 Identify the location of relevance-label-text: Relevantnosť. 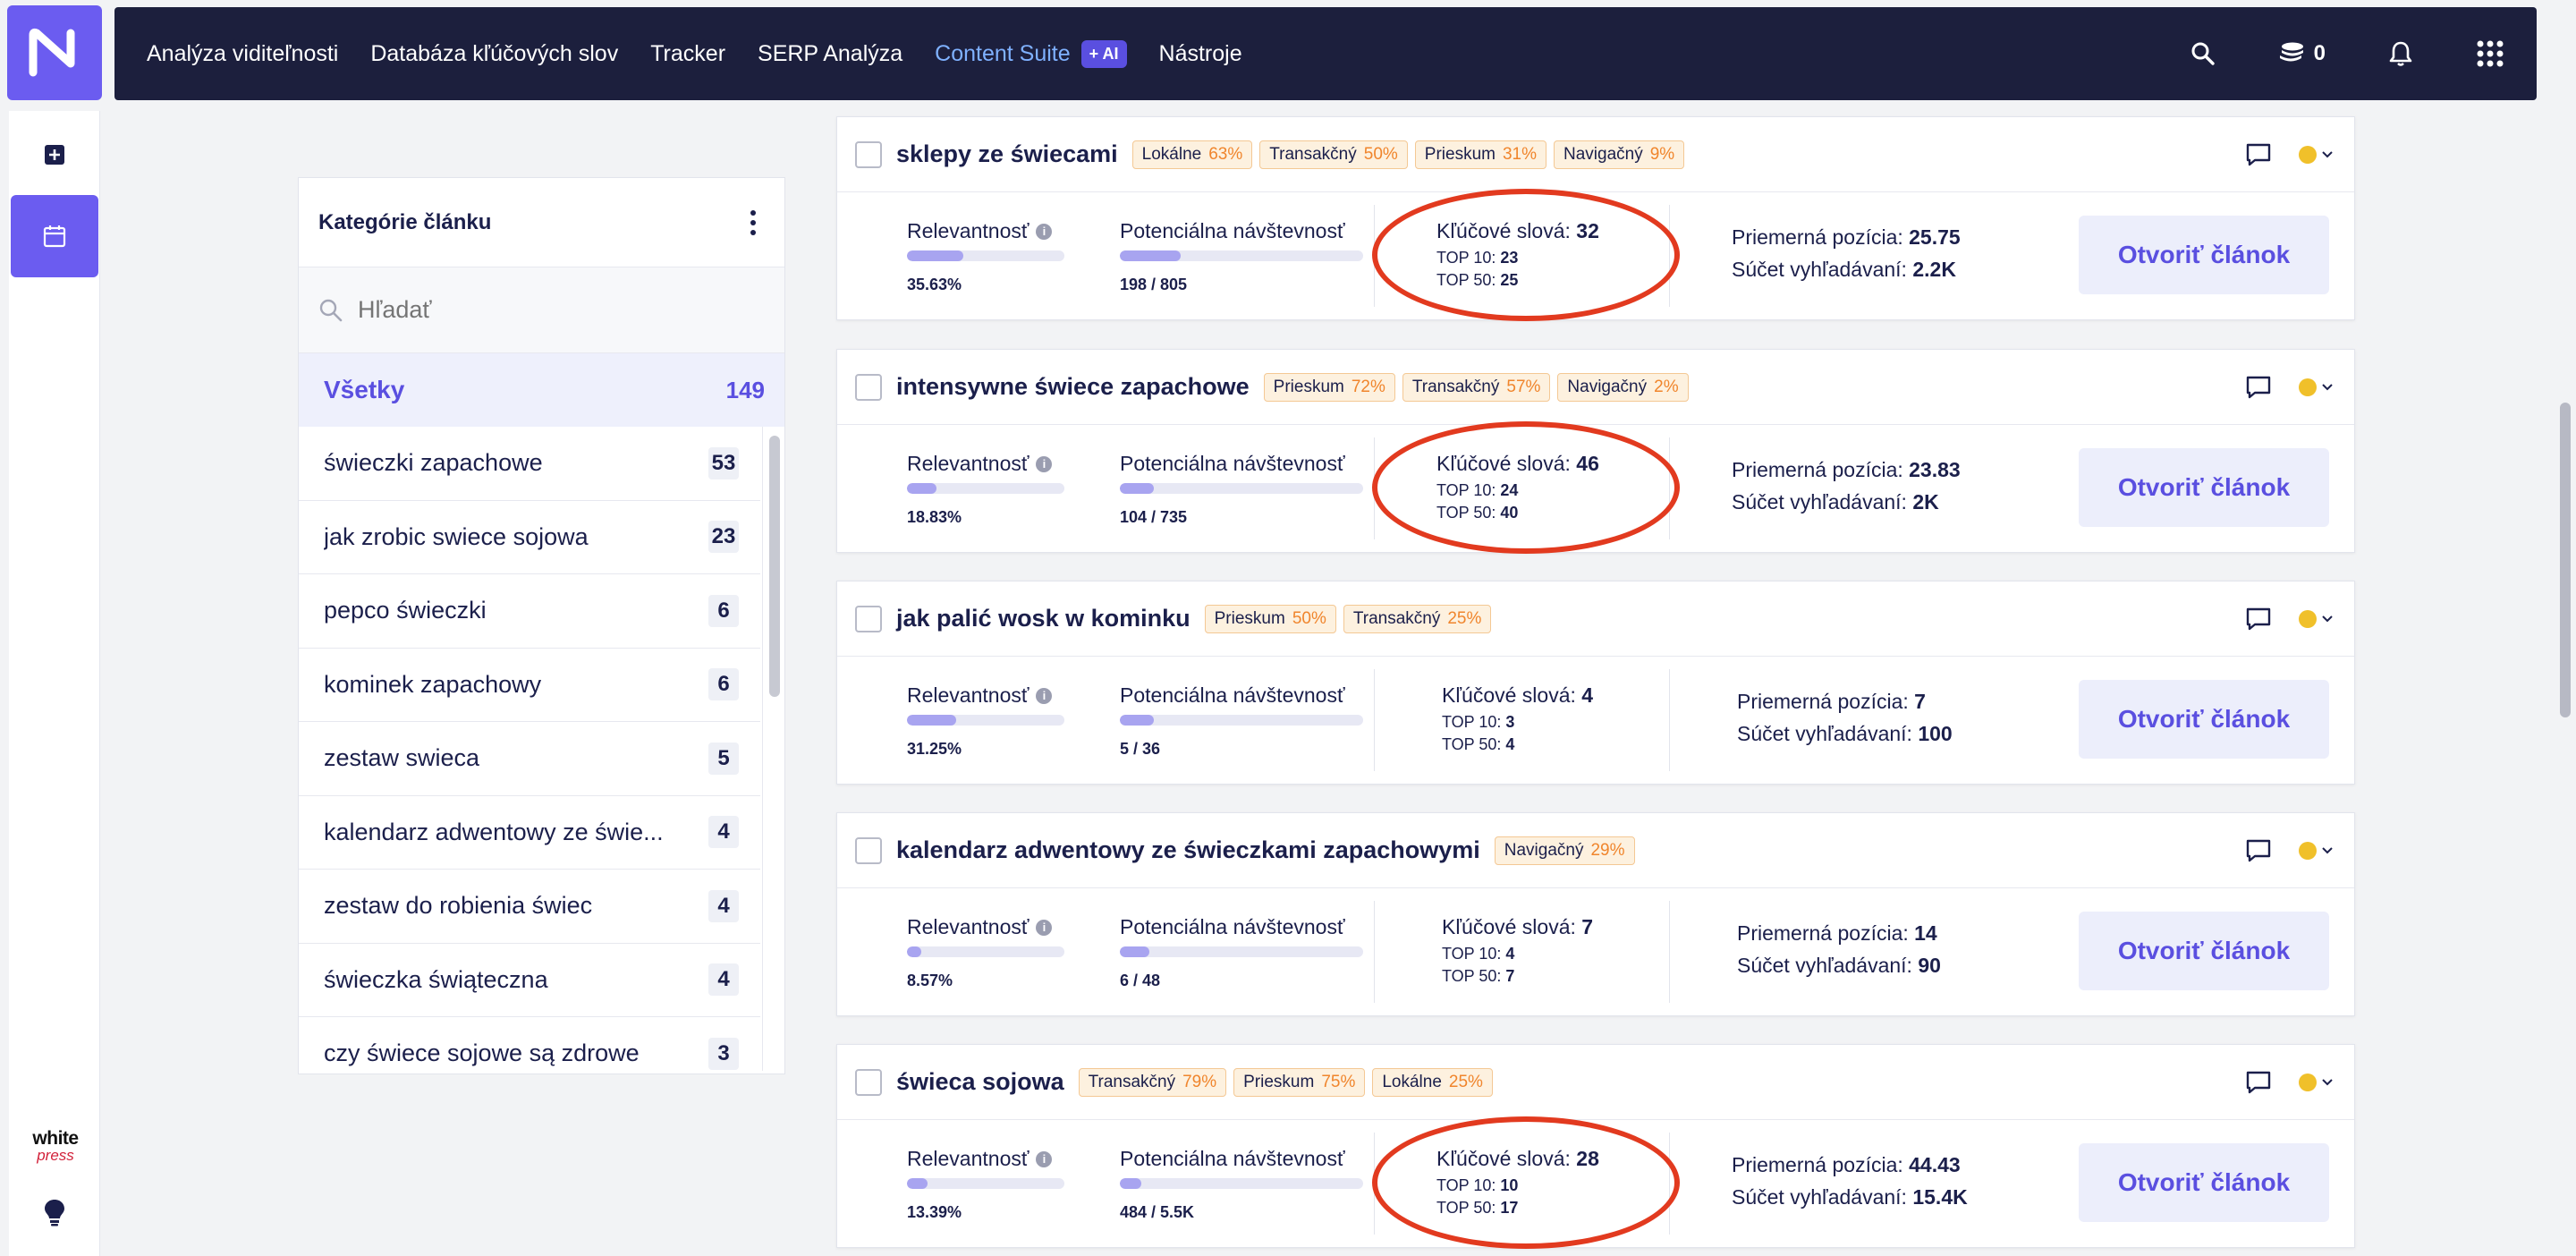
(968, 1158).